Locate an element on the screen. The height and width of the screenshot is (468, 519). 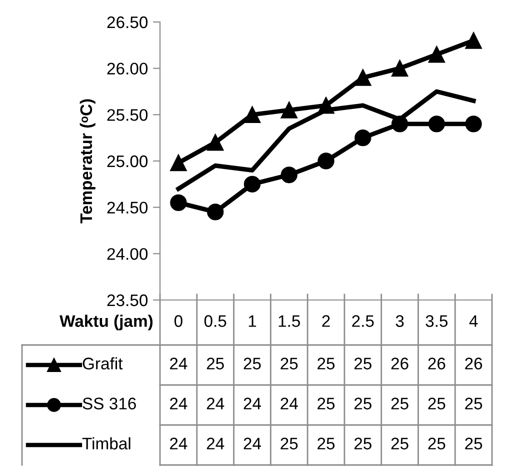
x-tick-label: 4 is located at coordinates (473, 321).